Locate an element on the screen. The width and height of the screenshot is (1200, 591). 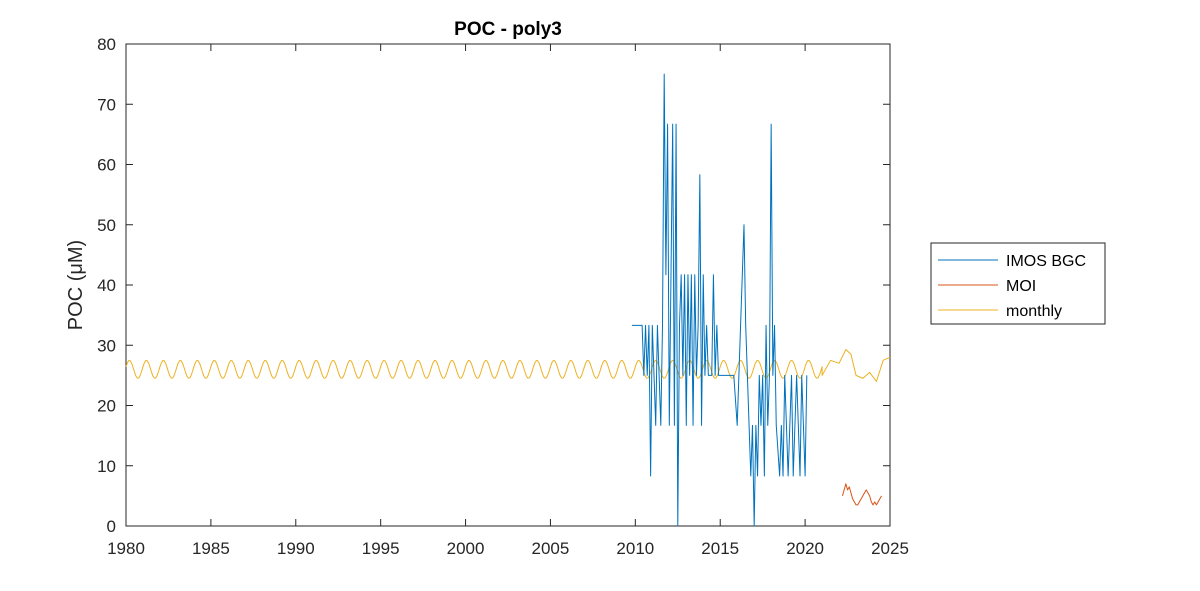
x-tick-label: 2020 is located at coordinates (805, 548).